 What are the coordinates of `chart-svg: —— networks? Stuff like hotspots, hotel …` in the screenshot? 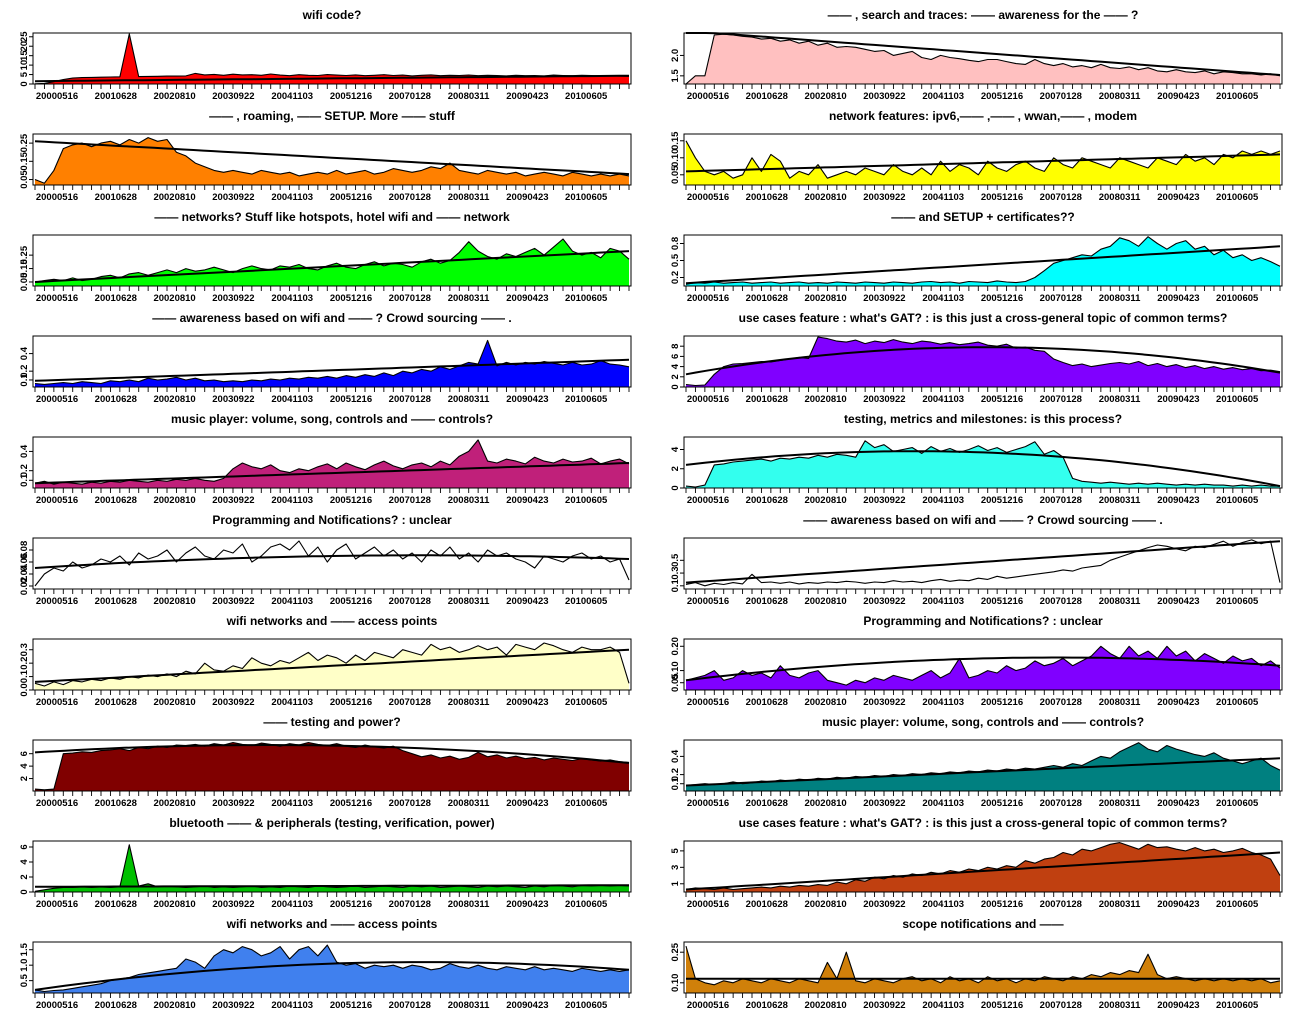 It's located at (325, 257).